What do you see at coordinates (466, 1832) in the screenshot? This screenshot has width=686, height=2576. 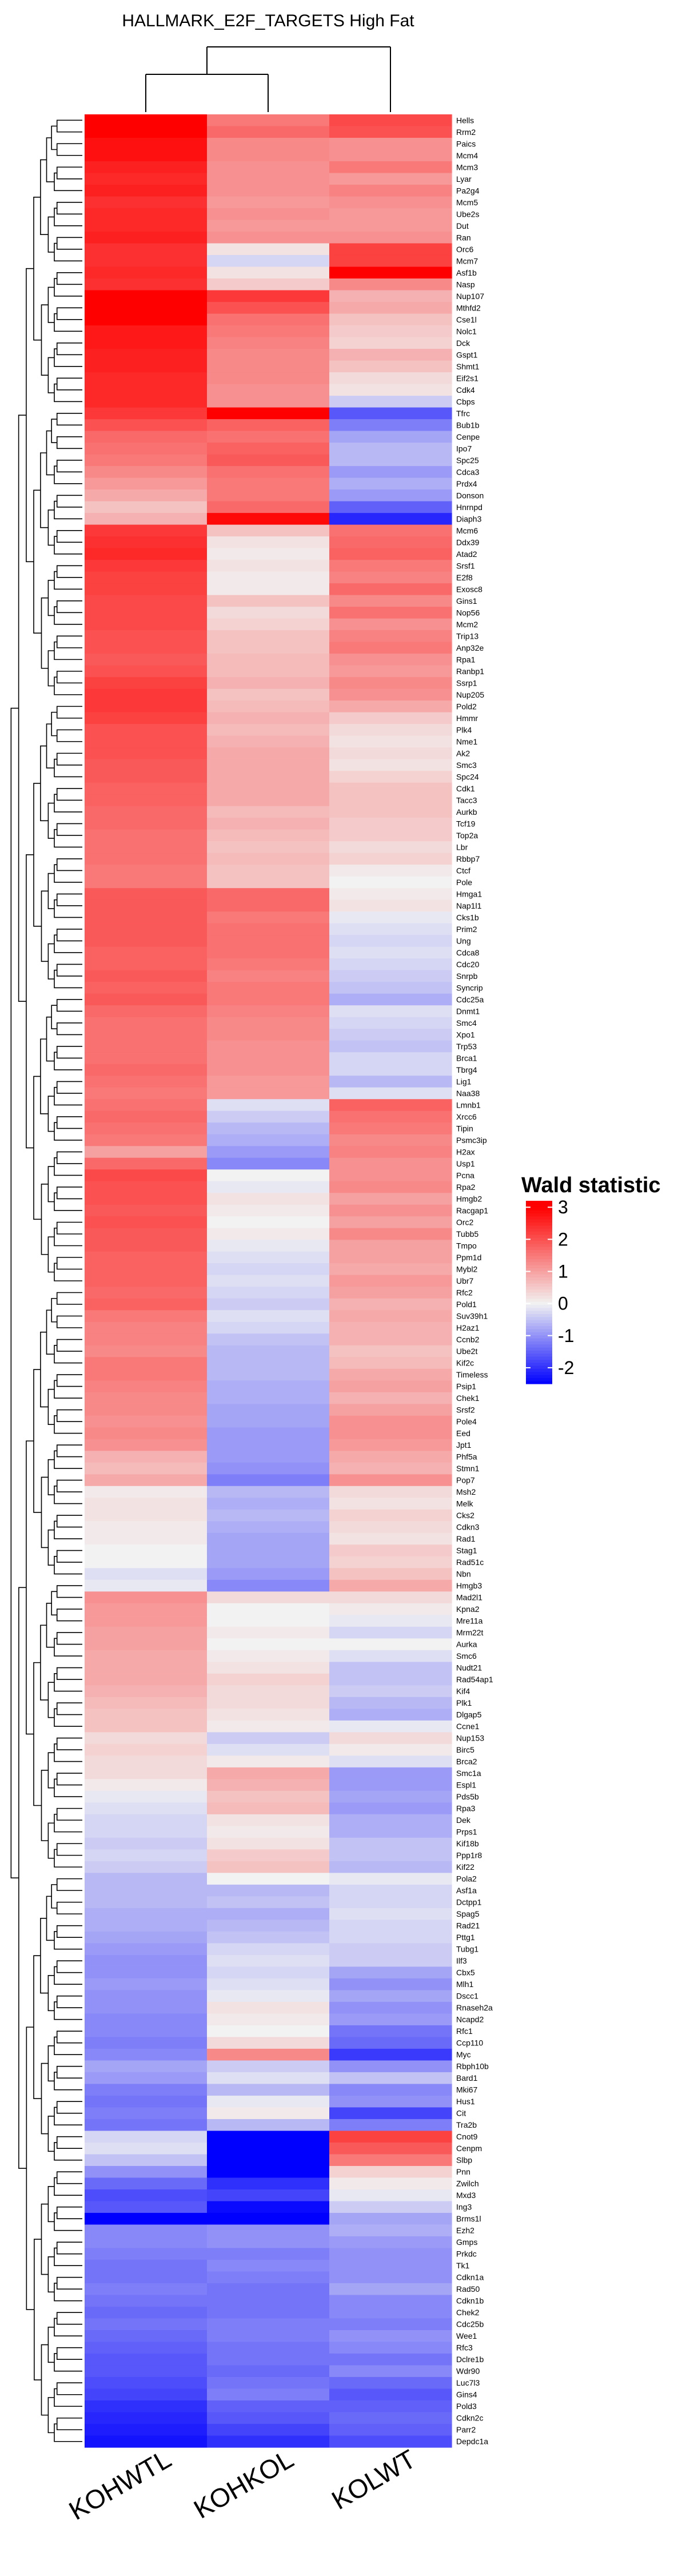 I see `row-label: Prps1` at bounding box center [466, 1832].